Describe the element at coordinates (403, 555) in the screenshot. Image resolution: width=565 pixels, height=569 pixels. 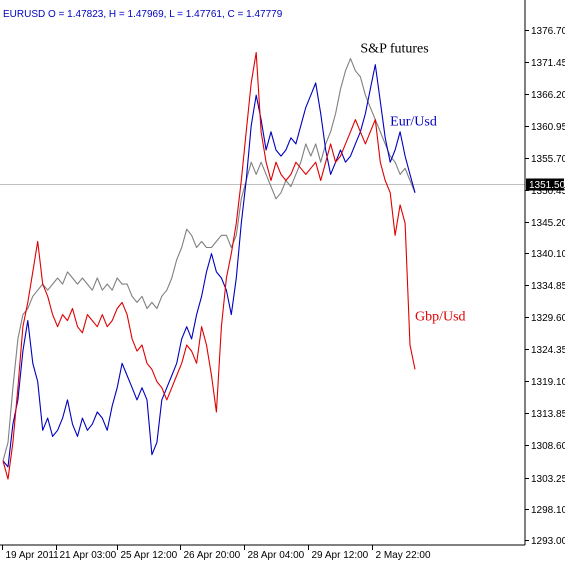
I see `x-tick-label: 2 May 22:00` at that location.